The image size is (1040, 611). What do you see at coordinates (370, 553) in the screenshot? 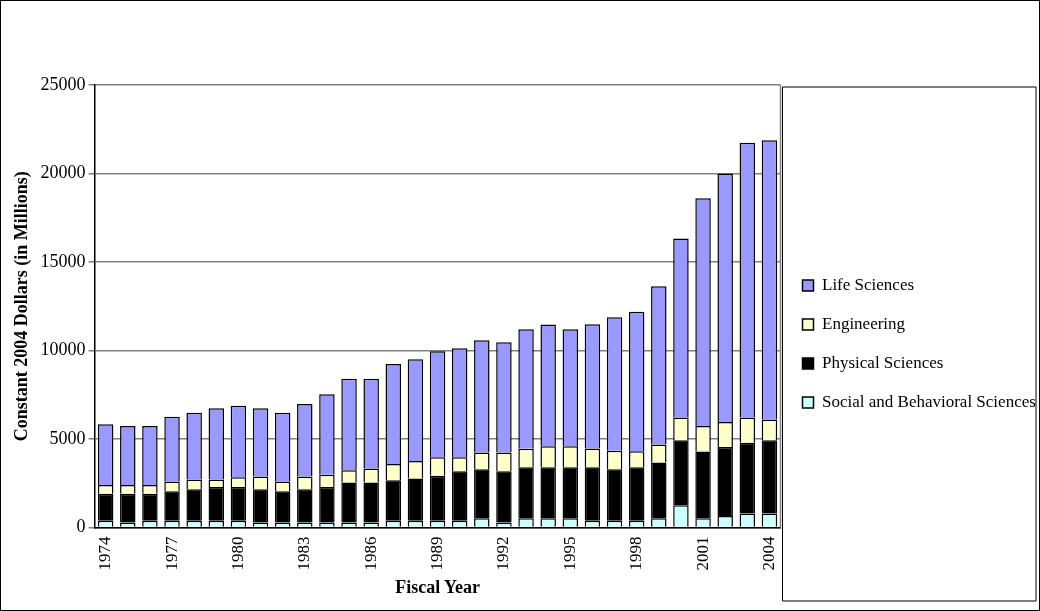
I see `x-tick-label: 1986` at bounding box center [370, 553].